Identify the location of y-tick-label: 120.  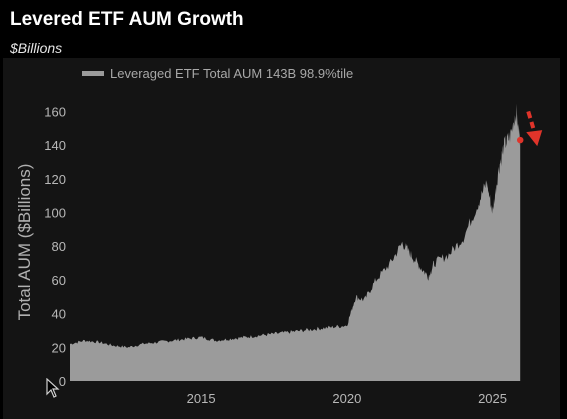
(55, 179).